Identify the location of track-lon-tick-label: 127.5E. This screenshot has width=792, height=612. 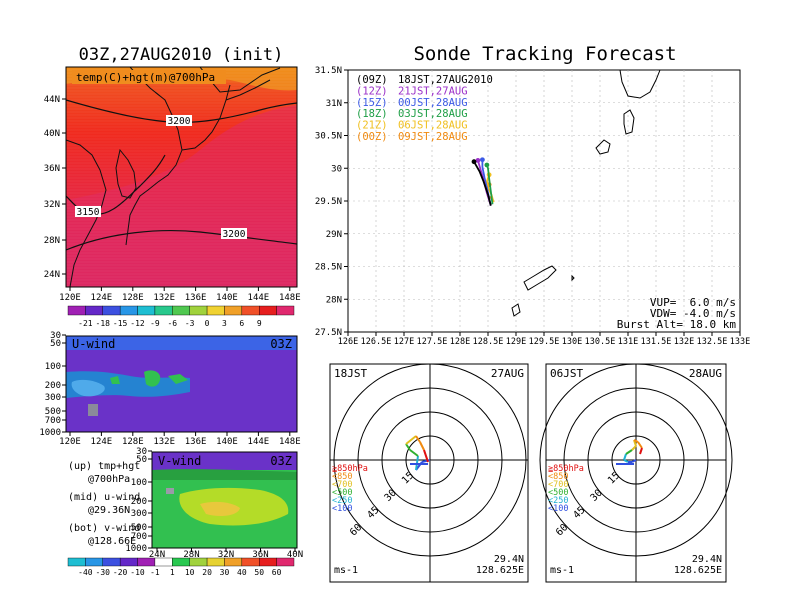
(432, 342).